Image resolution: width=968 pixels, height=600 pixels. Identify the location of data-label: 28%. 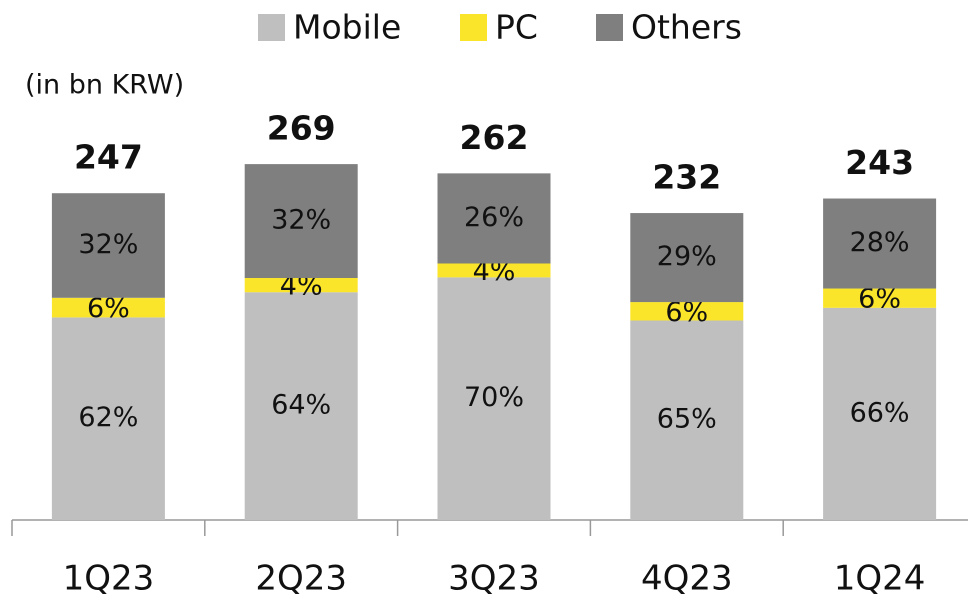
(880, 242).